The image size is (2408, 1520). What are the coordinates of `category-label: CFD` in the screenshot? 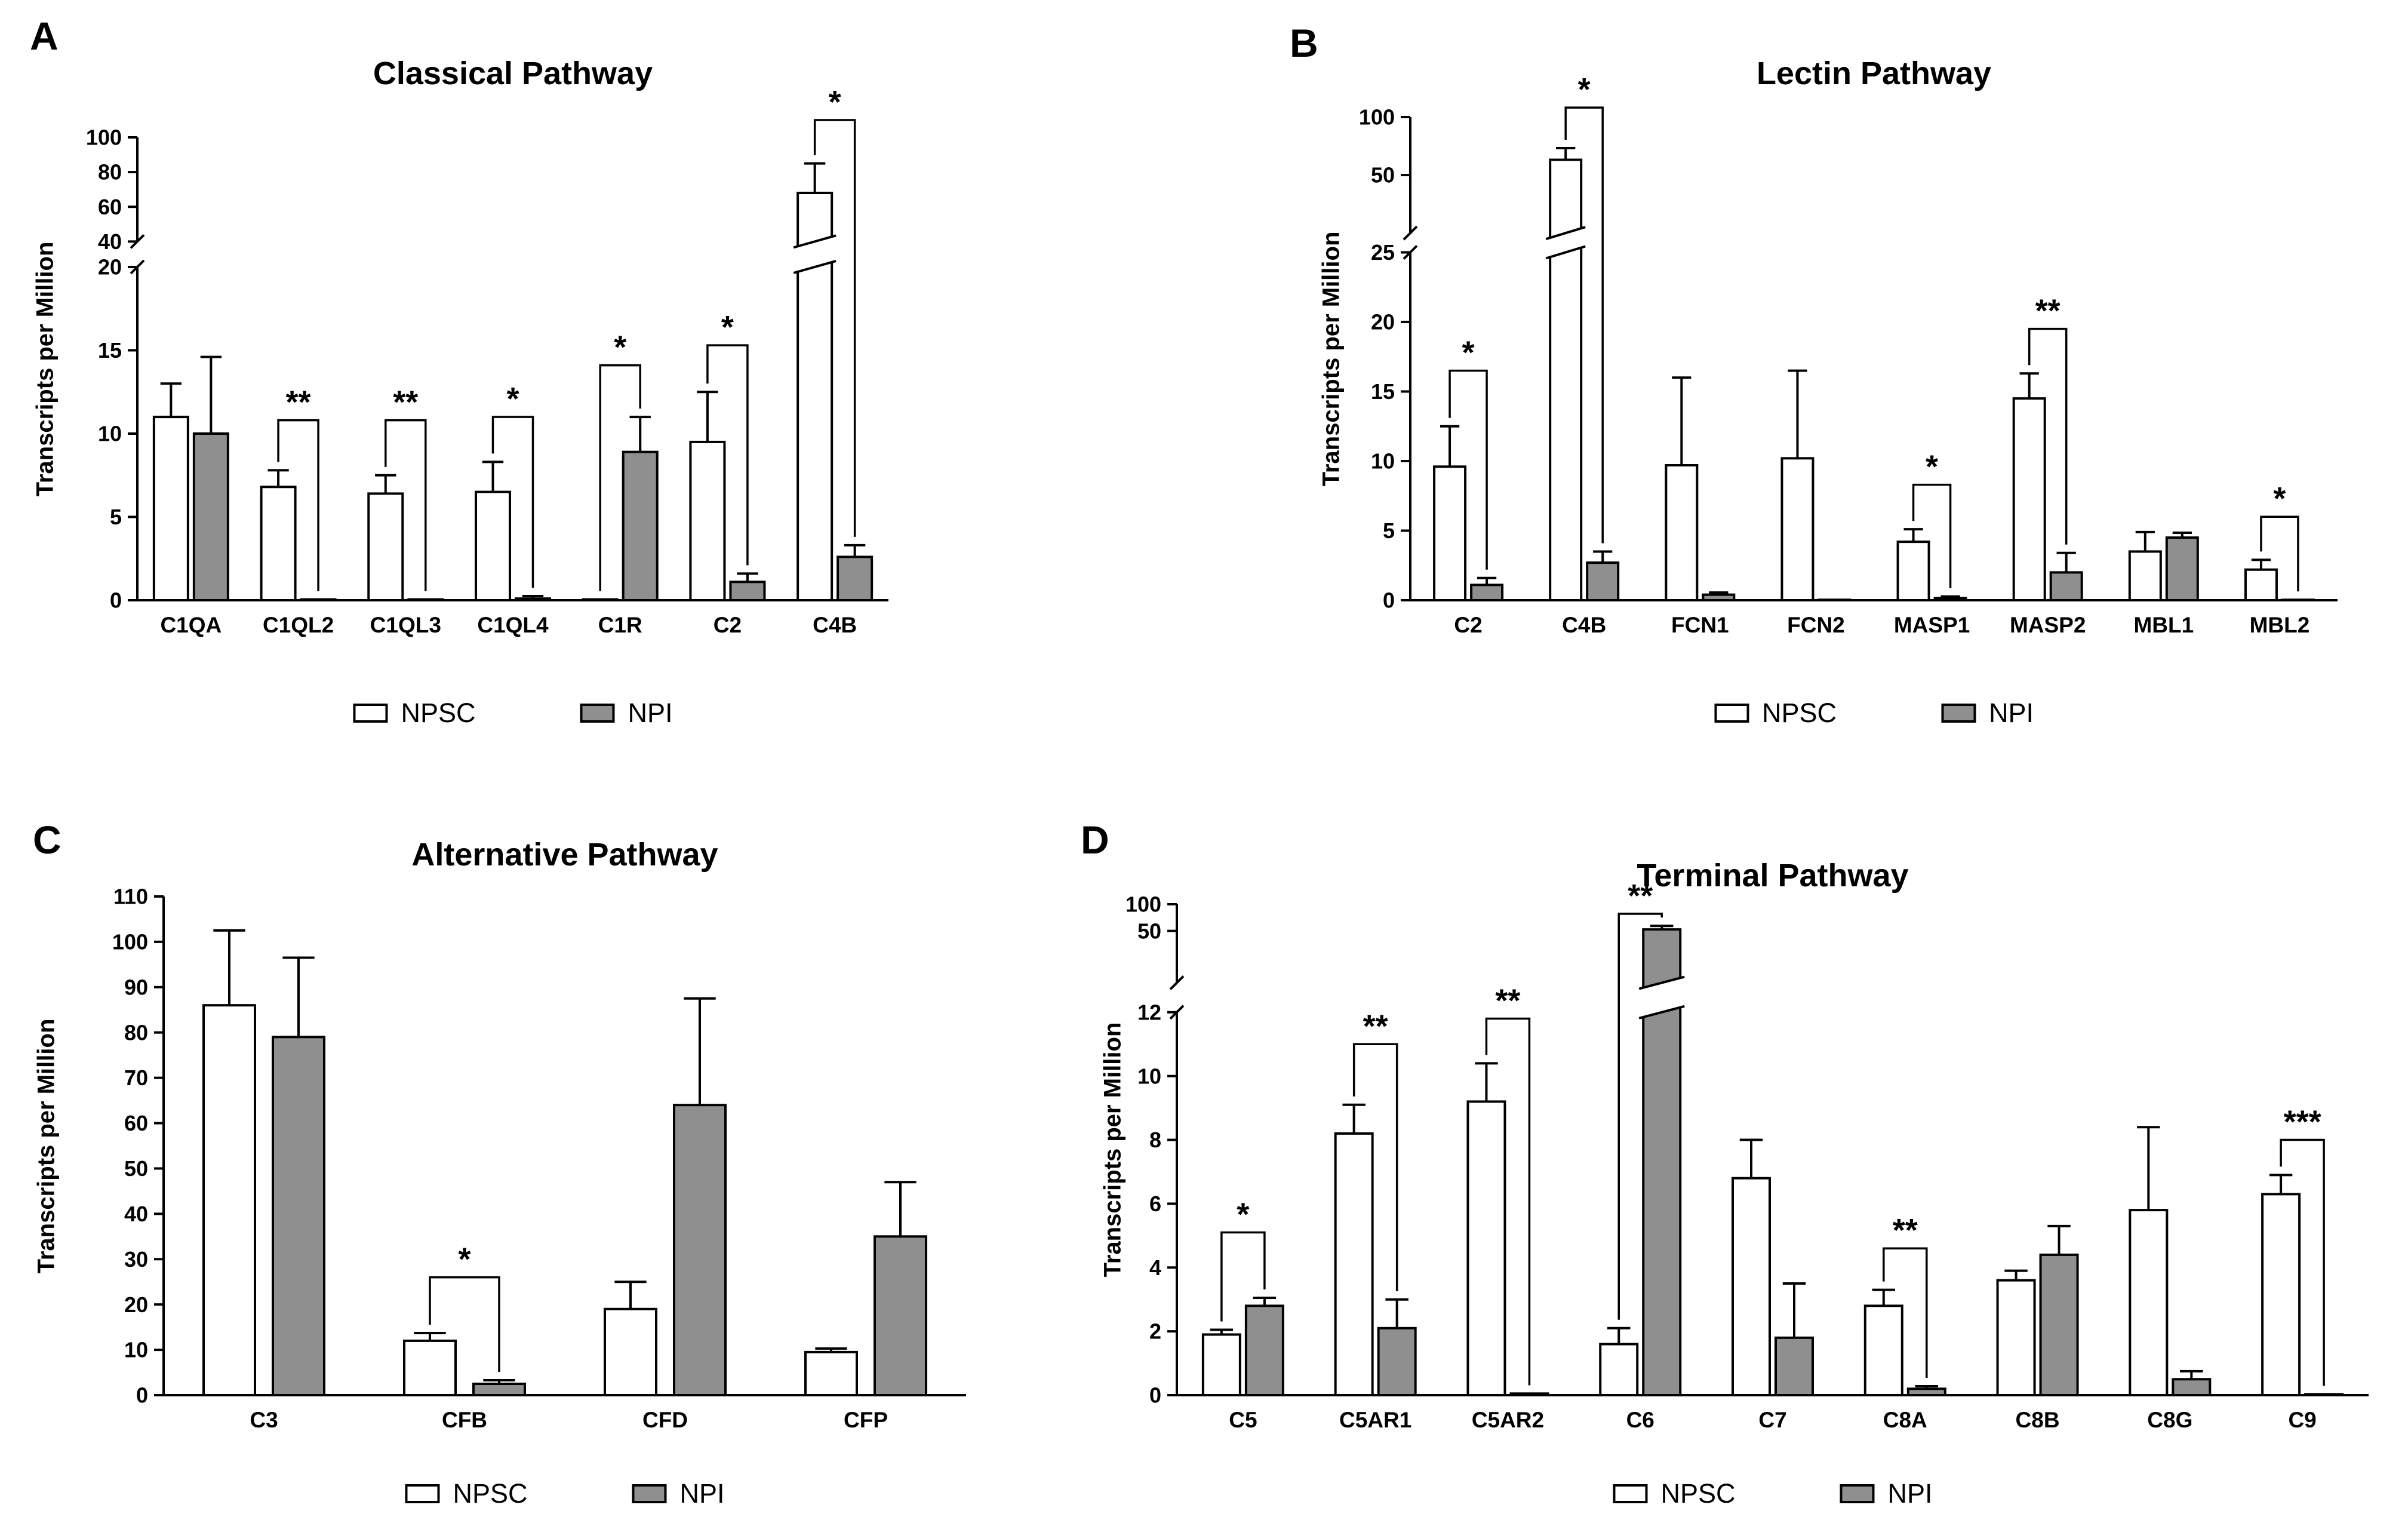 It's located at (665, 1420).